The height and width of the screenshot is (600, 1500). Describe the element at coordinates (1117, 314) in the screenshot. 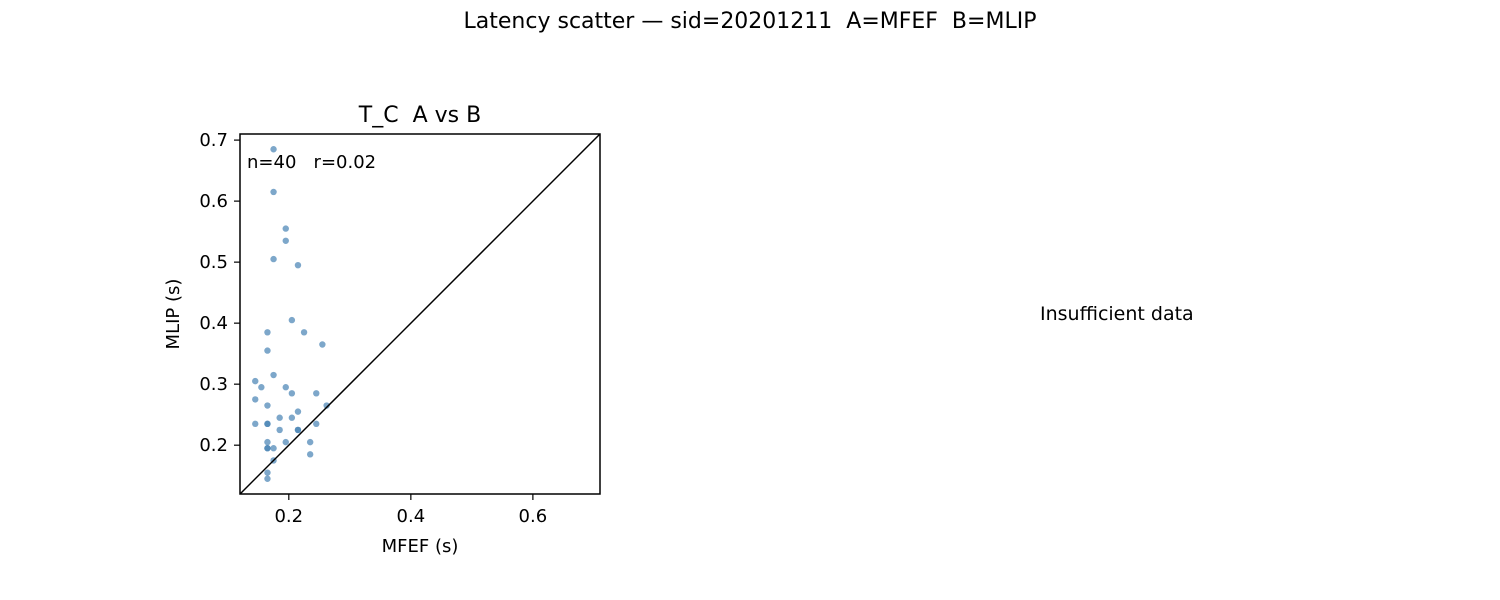

I see `empty-panel-message: Insufficient data` at that location.